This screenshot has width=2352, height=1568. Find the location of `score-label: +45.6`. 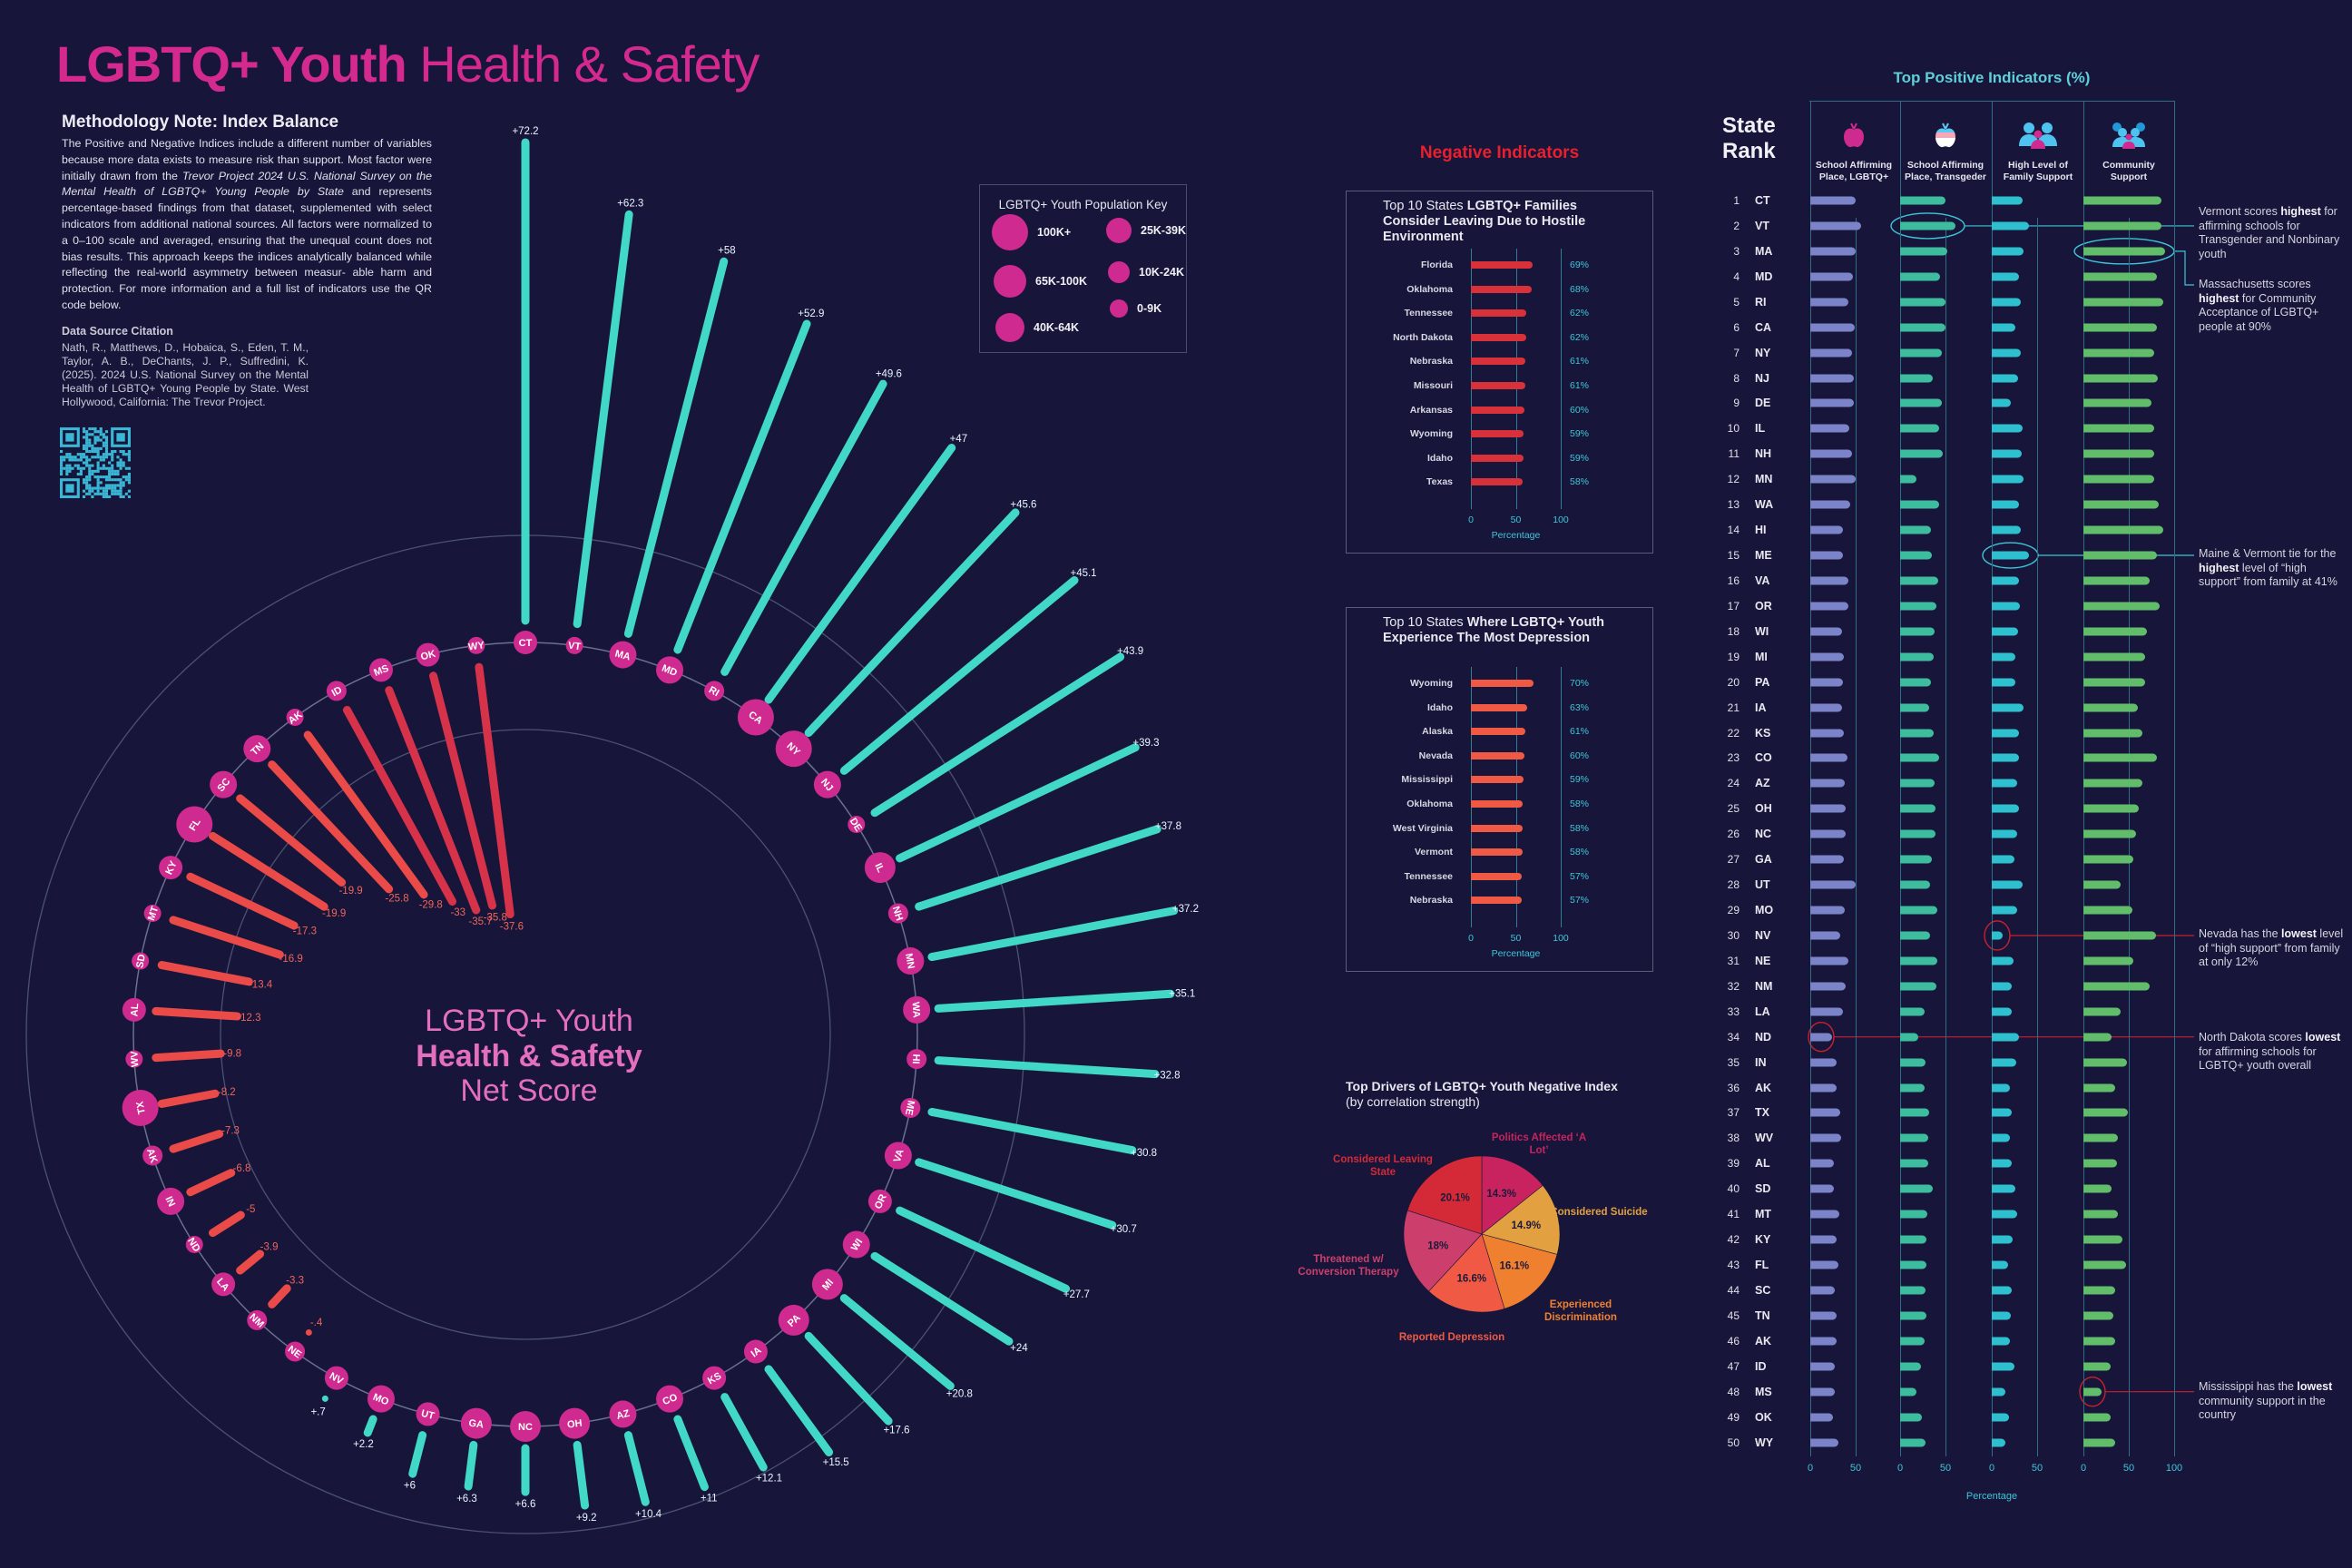

score-label: +45.6 is located at coordinates (1023, 504).